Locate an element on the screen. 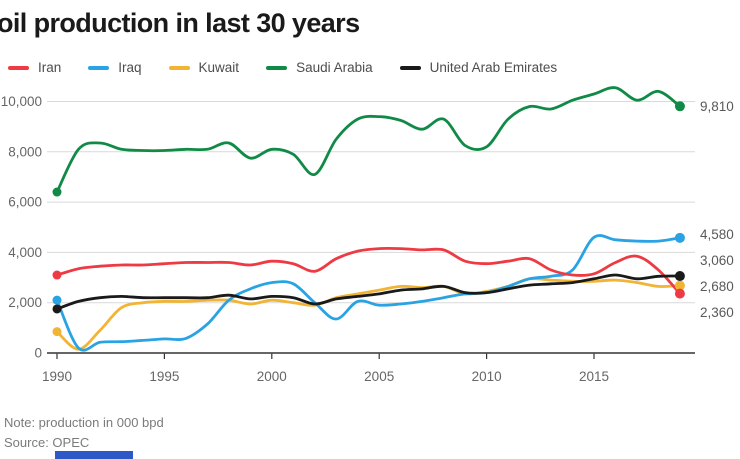 The width and height of the screenshot is (740, 459). legend-item-iraq: Iraq is located at coordinates (115, 67).